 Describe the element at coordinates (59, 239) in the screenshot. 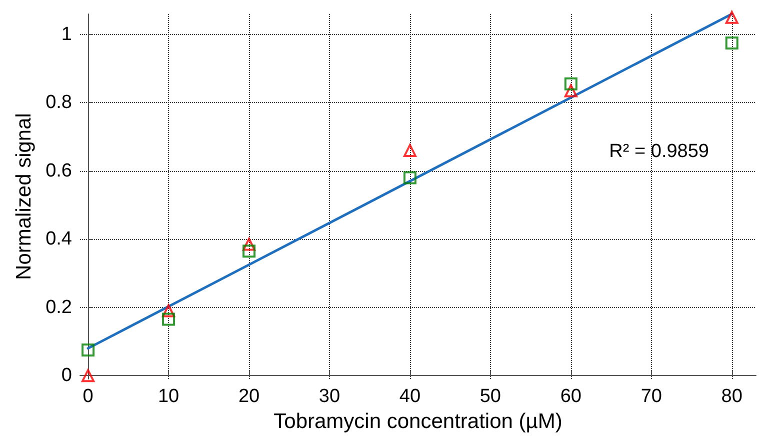

I see `y-tick-label: 0.4` at that location.